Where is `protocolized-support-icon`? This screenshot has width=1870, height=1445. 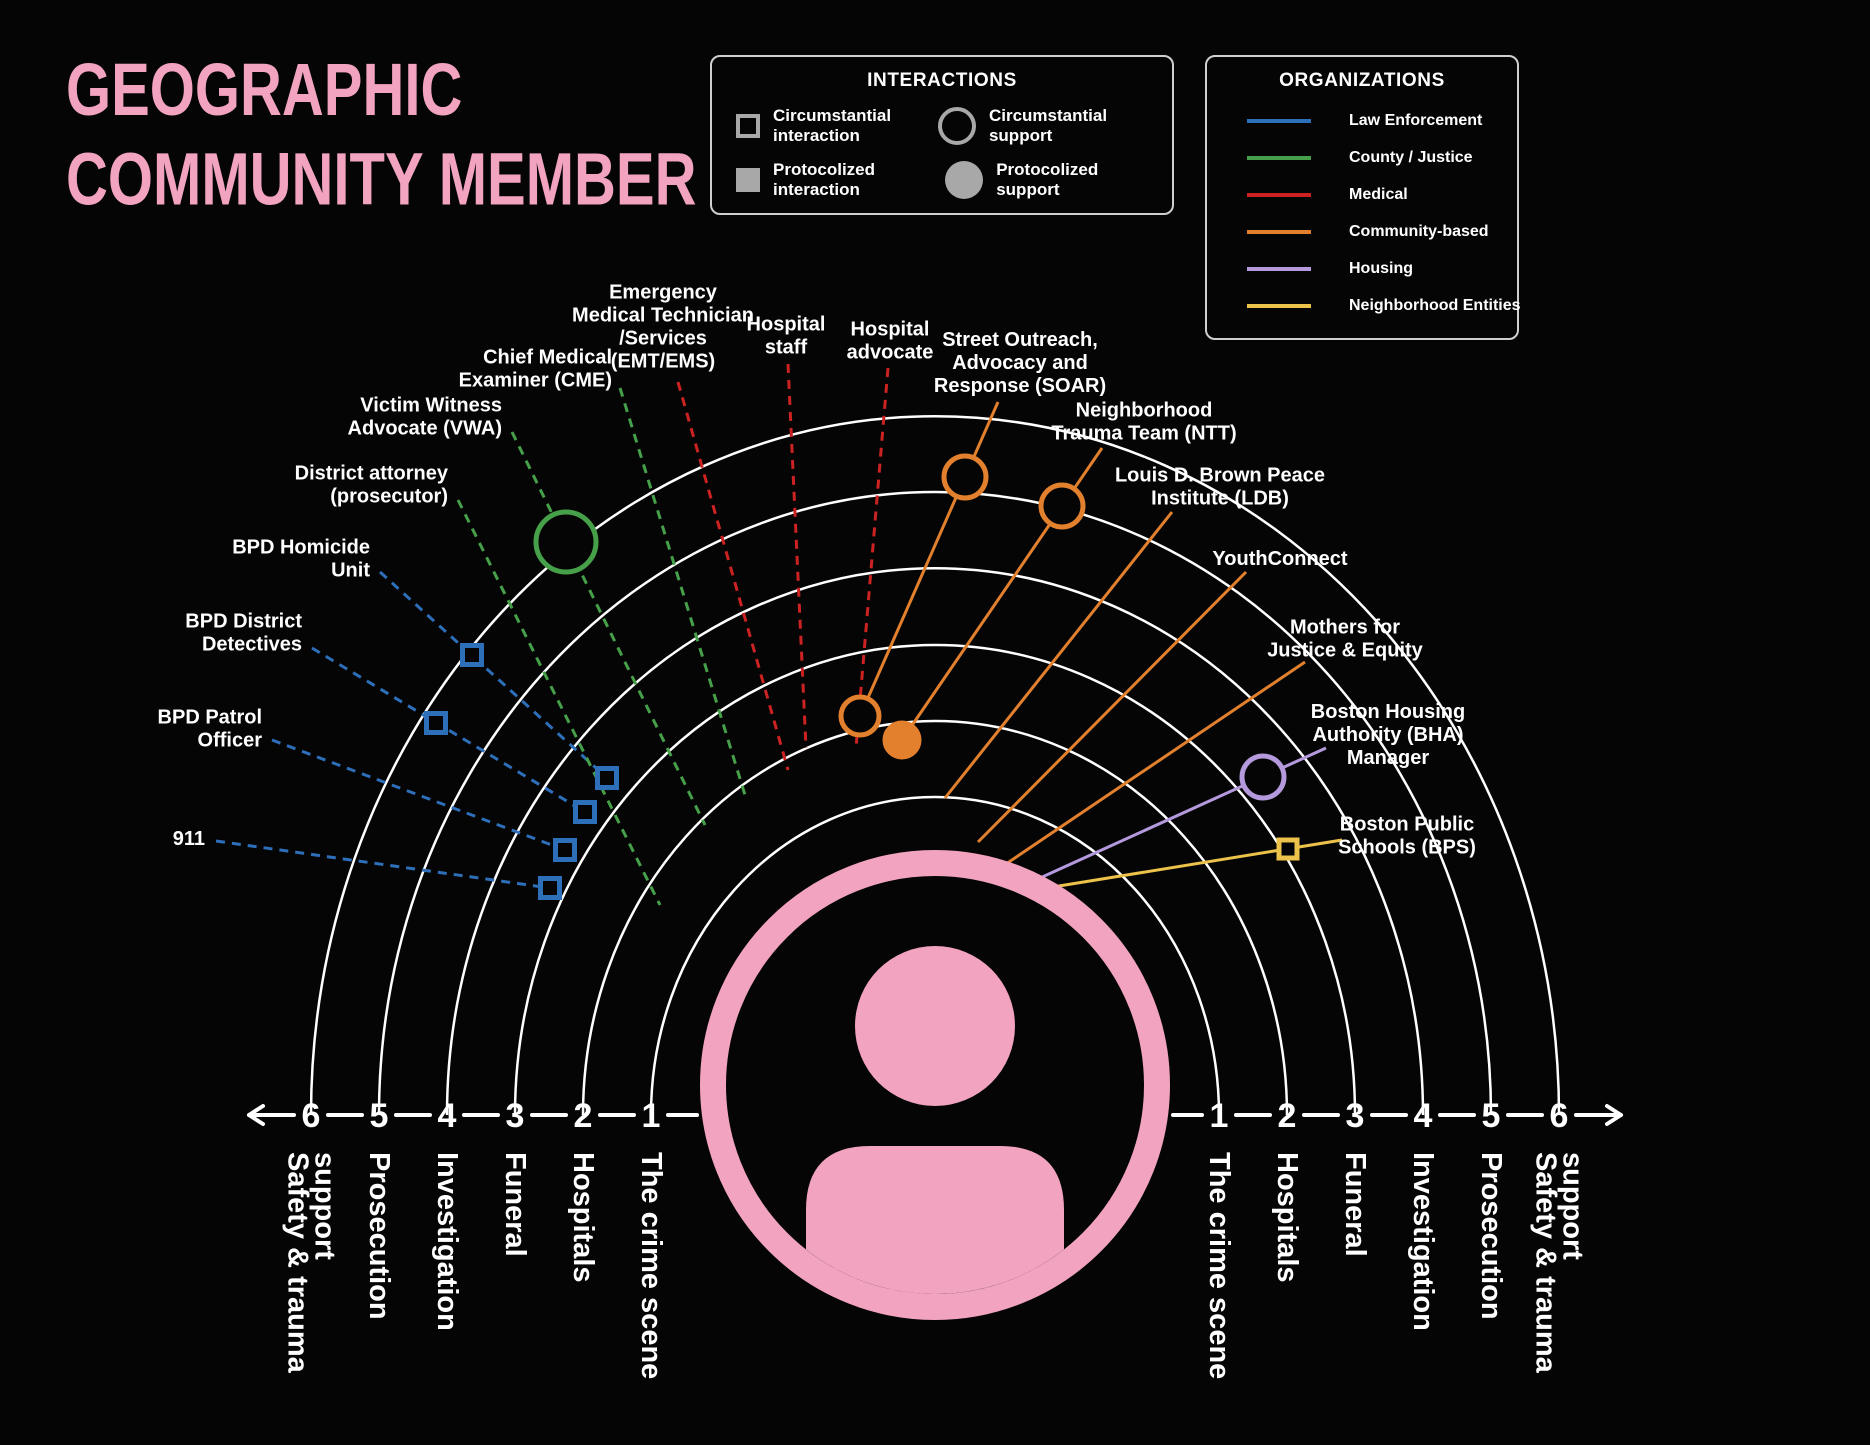
protocolized-support-icon is located at coordinates (964, 180).